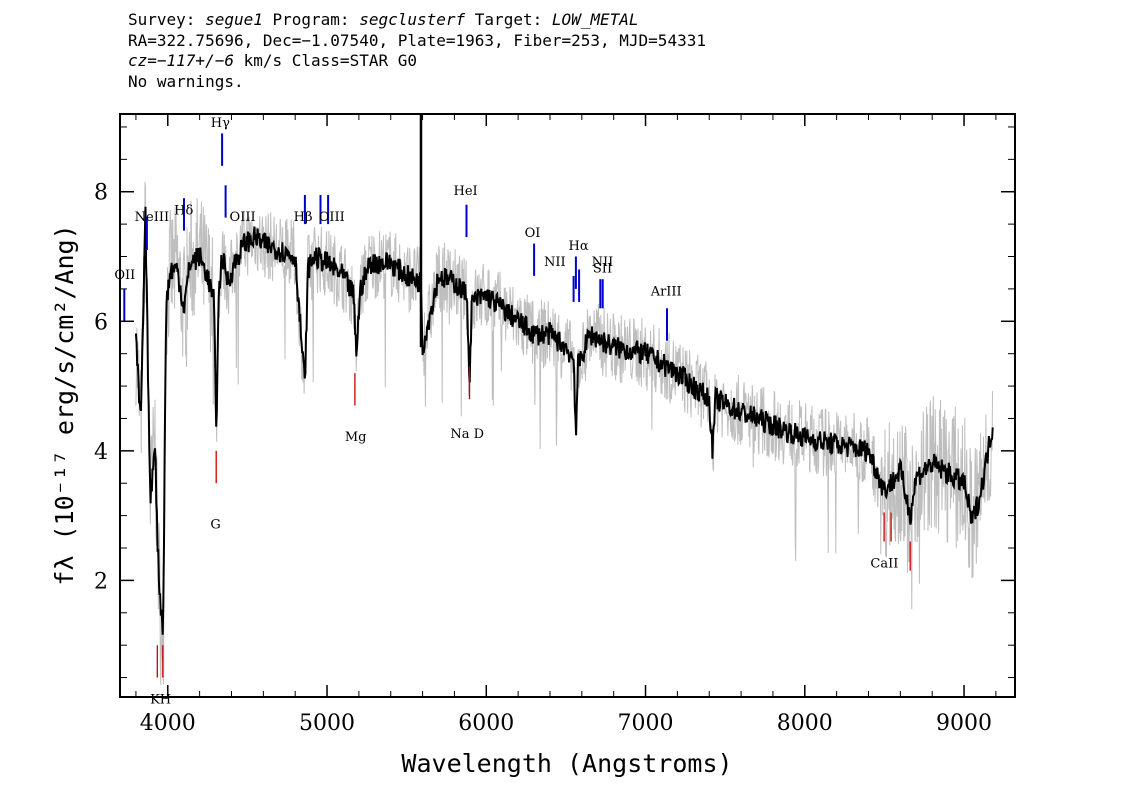  I want to click on marker-label: Hδ, so click(183, 210).